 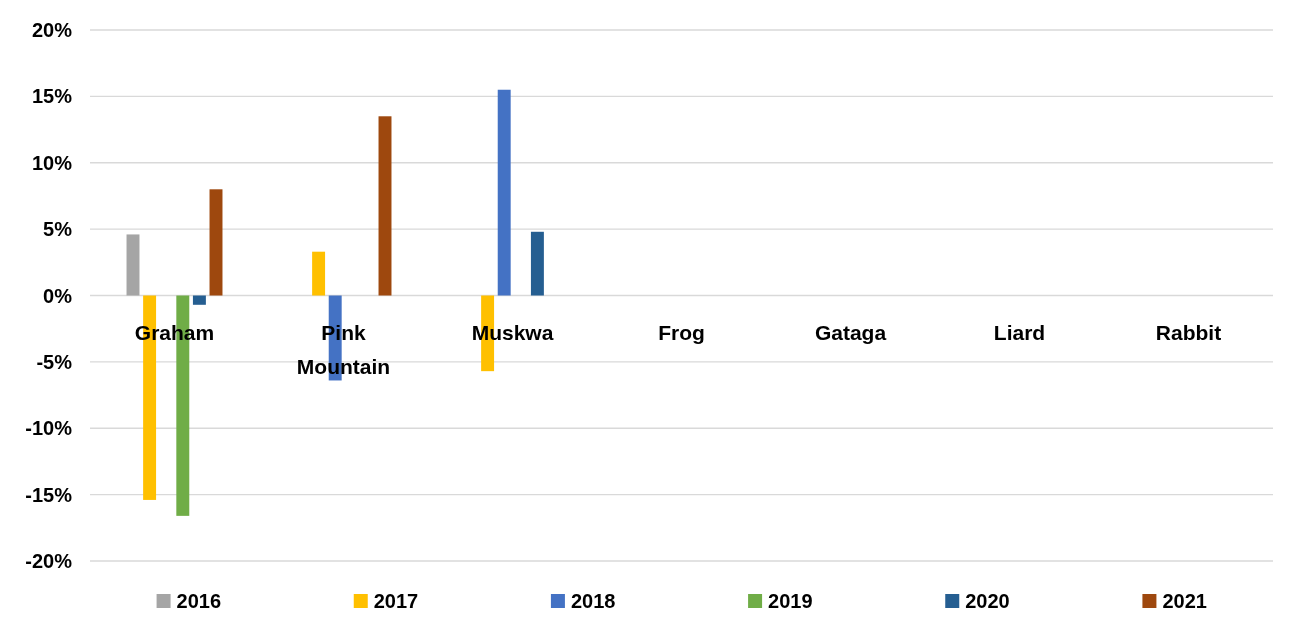 I want to click on legend-label: 2016, so click(x=199, y=601).